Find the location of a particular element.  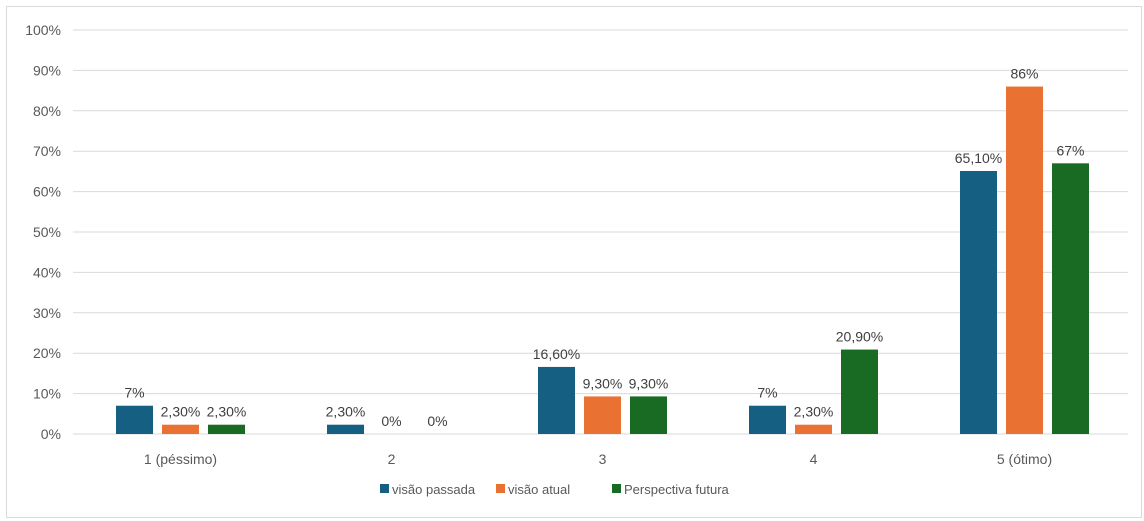

x-category-label: 5 (ótimo) is located at coordinates (1024, 459).